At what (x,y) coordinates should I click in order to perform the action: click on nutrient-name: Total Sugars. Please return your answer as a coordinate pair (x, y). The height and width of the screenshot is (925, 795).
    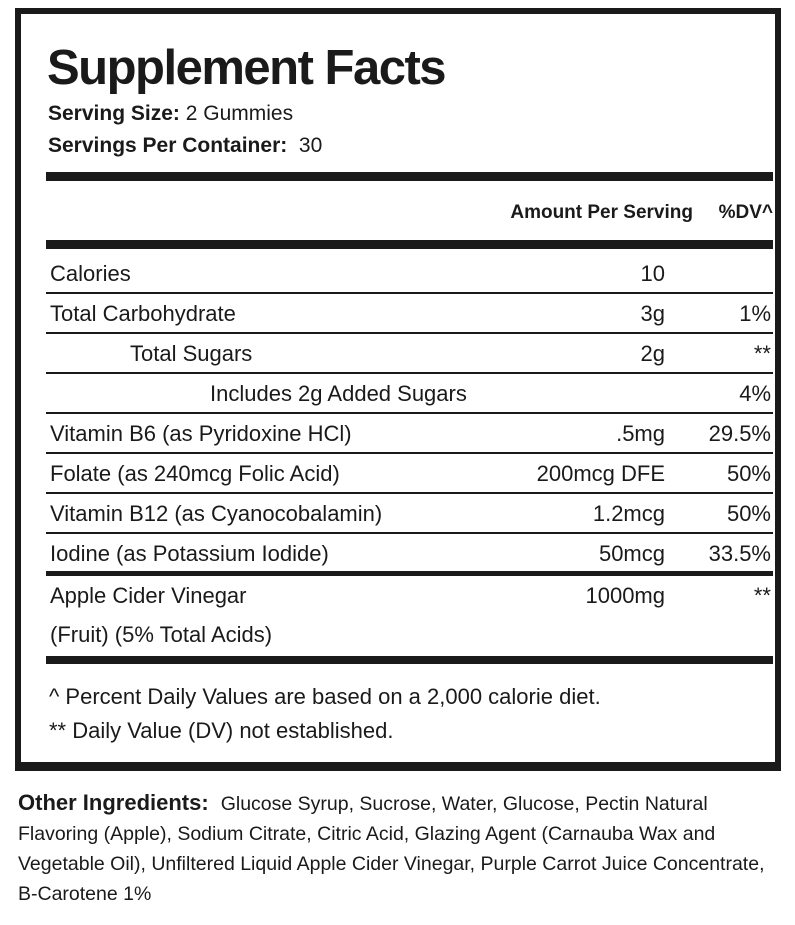
    Looking at the image, I should click on (191, 353).